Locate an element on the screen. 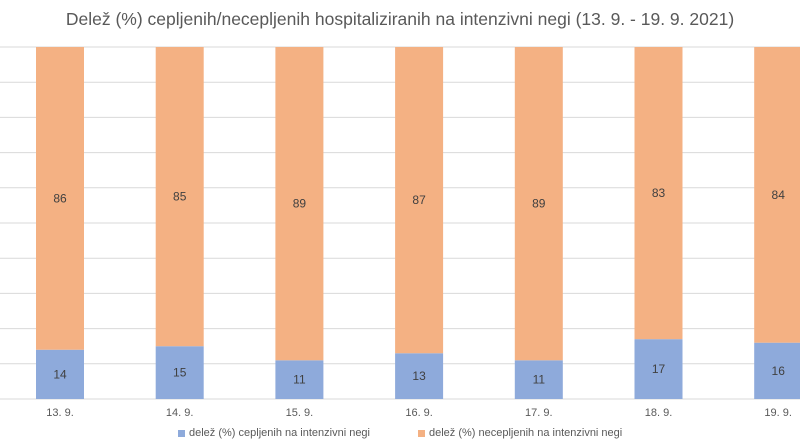  legend-item-unvaccinated: delež (%) necepljenih na intenzivni negi is located at coordinates (520, 433).